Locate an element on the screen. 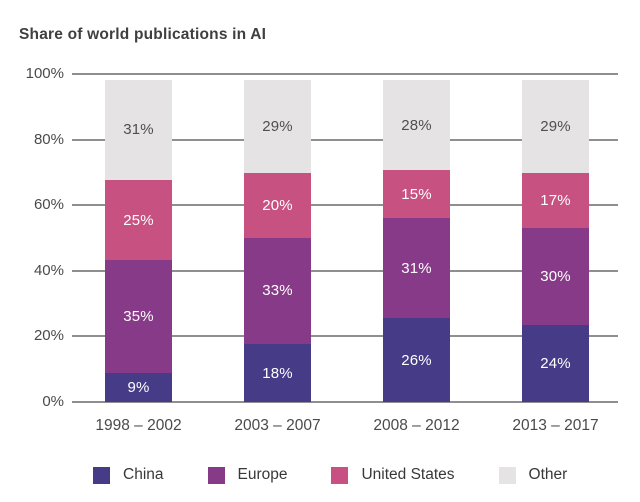 The width and height of the screenshot is (640, 502). bar-segment-united-states: 20% is located at coordinates (277, 205).